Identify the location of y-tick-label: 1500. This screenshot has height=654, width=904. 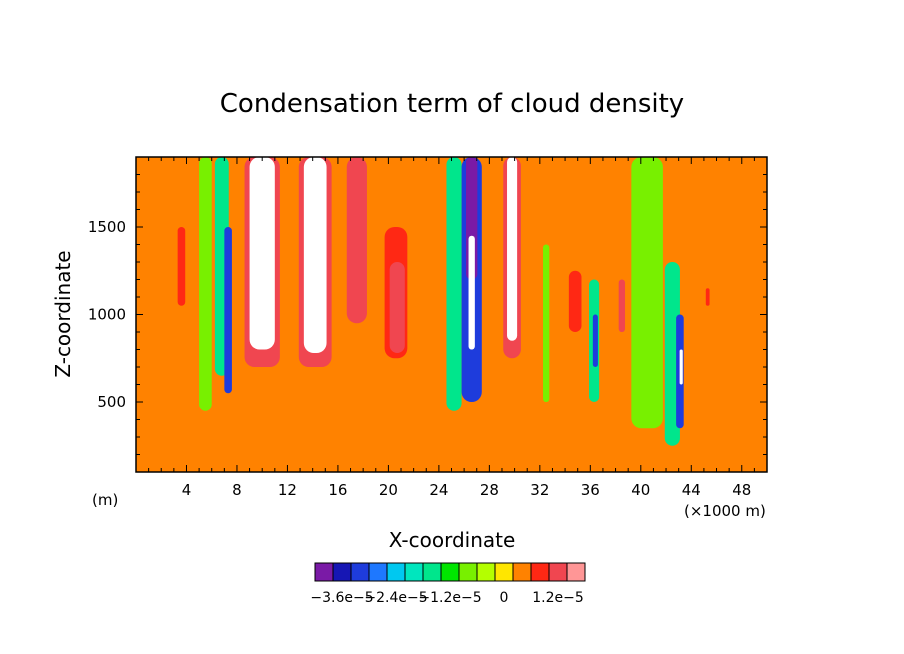
(107, 227).